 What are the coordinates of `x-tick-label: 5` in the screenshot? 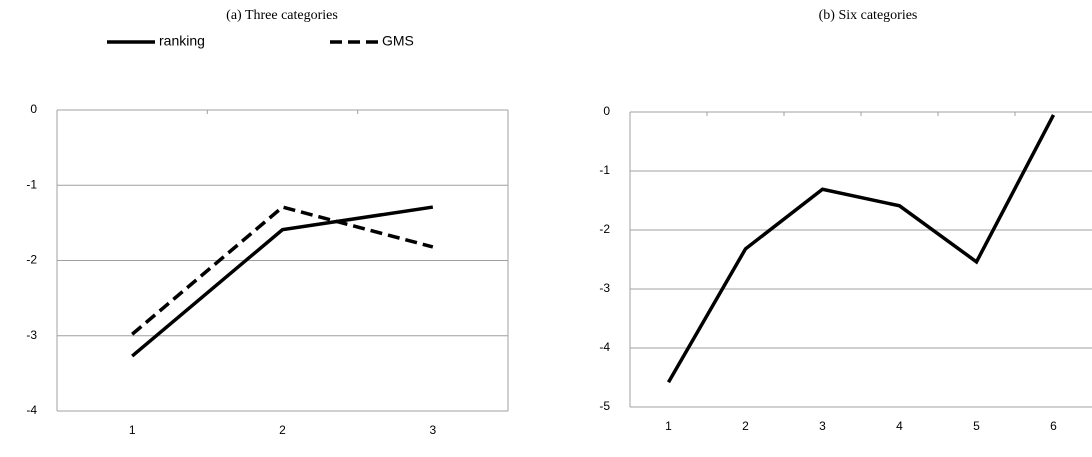 It's located at (976, 426).